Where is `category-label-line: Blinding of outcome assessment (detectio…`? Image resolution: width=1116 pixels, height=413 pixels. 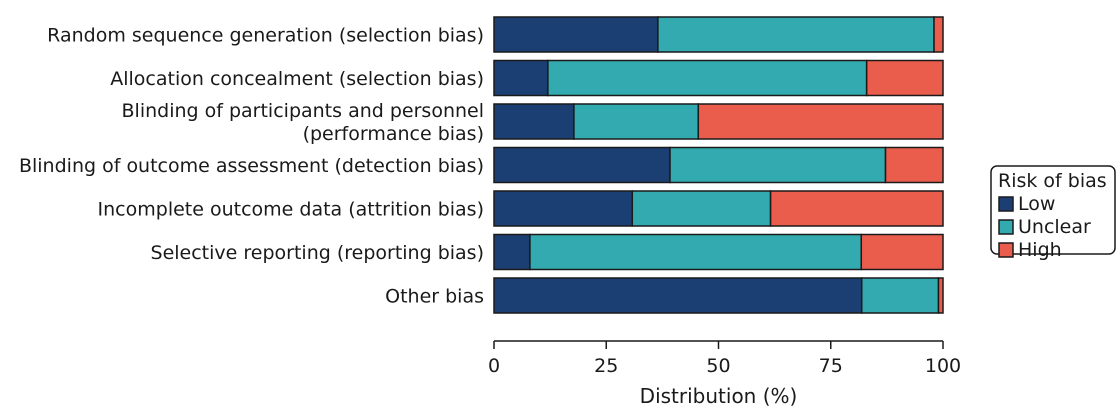 category-label-line: Blinding of outcome assessment (detectio… is located at coordinates (251, 166).